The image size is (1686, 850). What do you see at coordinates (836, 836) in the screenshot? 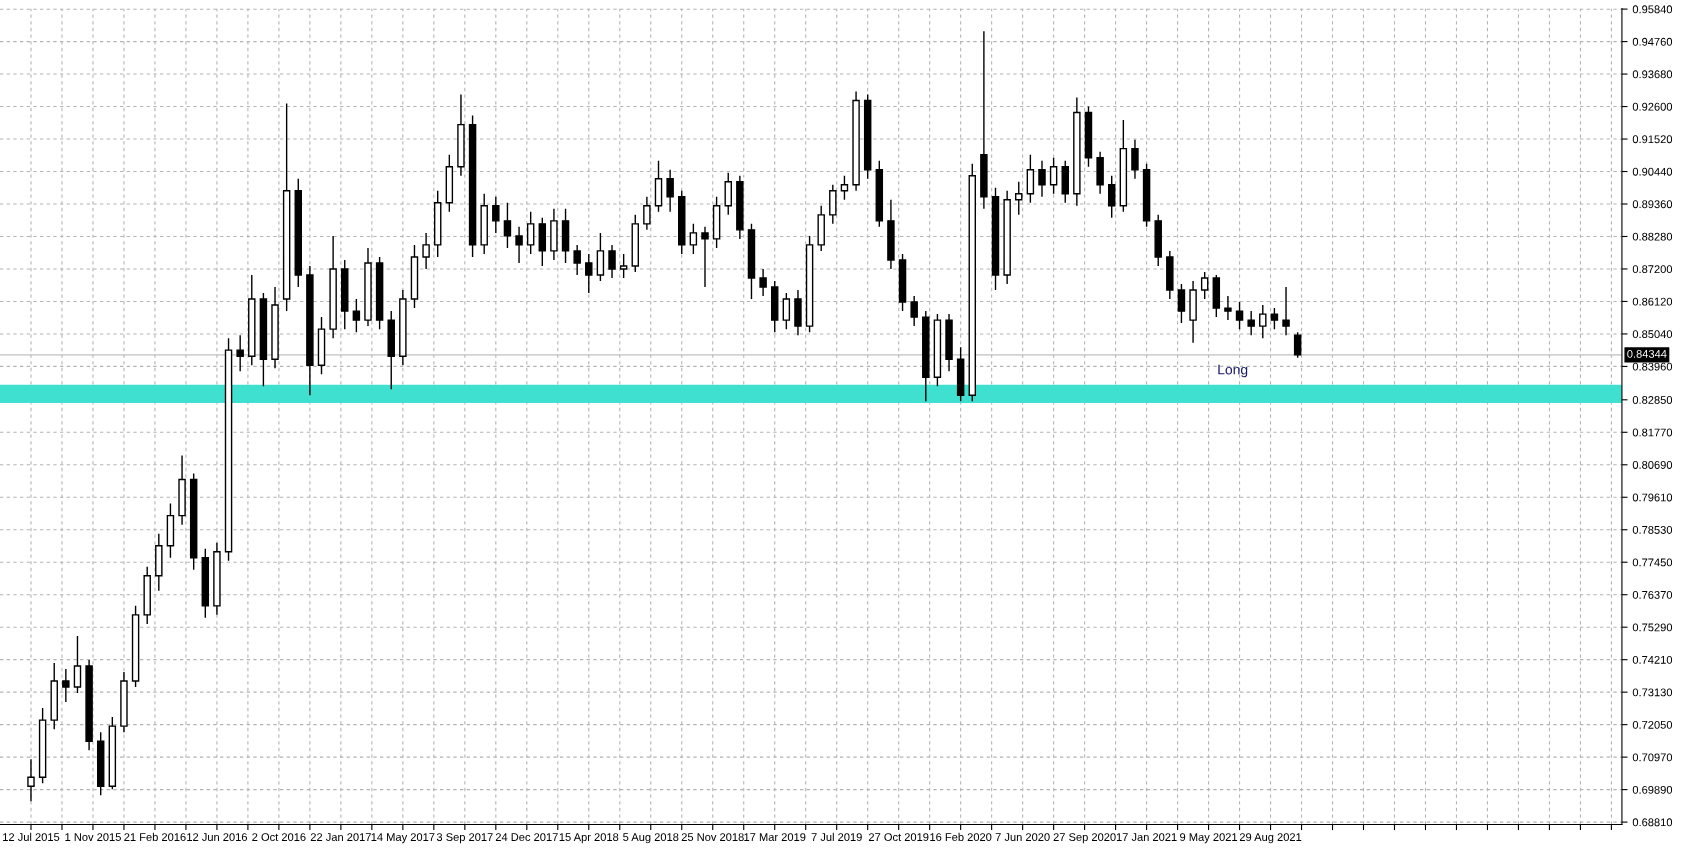
I see `x-tick-label: 7 Jul 2019` at bounding box center [836, 836].